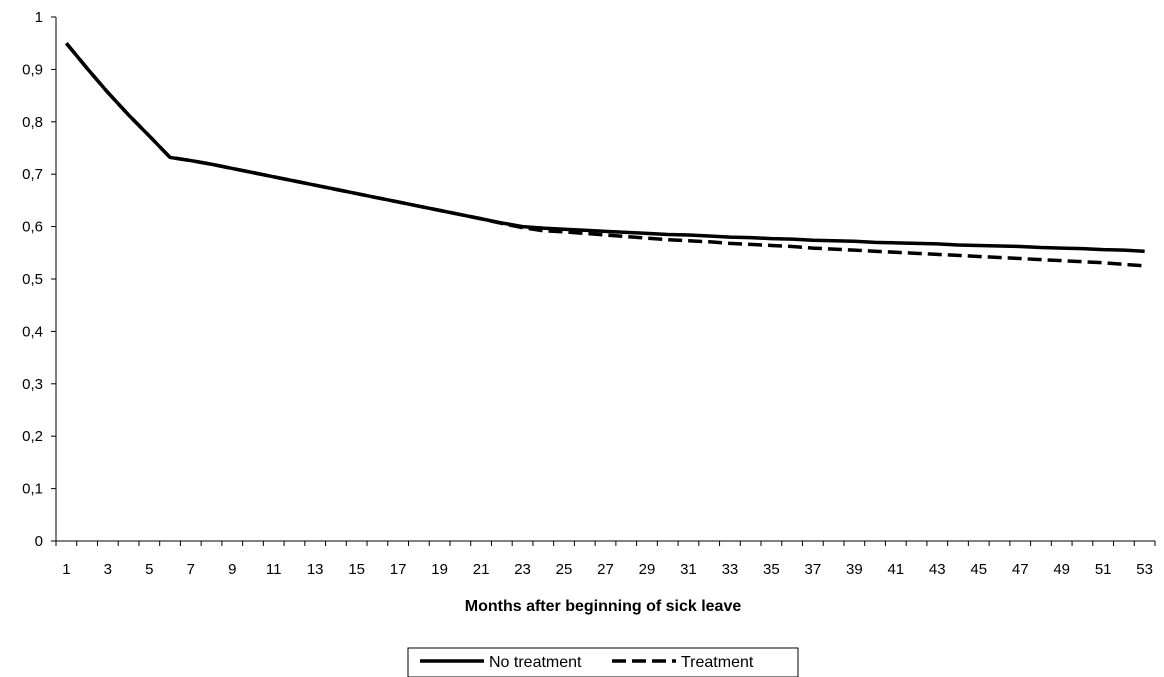 The width and height of the screenshot is (1164, 677). What do you see at coordinates (108, 569) in the screenshot?
I see `x-tick-label: 3` at bounding box center [108, 569].